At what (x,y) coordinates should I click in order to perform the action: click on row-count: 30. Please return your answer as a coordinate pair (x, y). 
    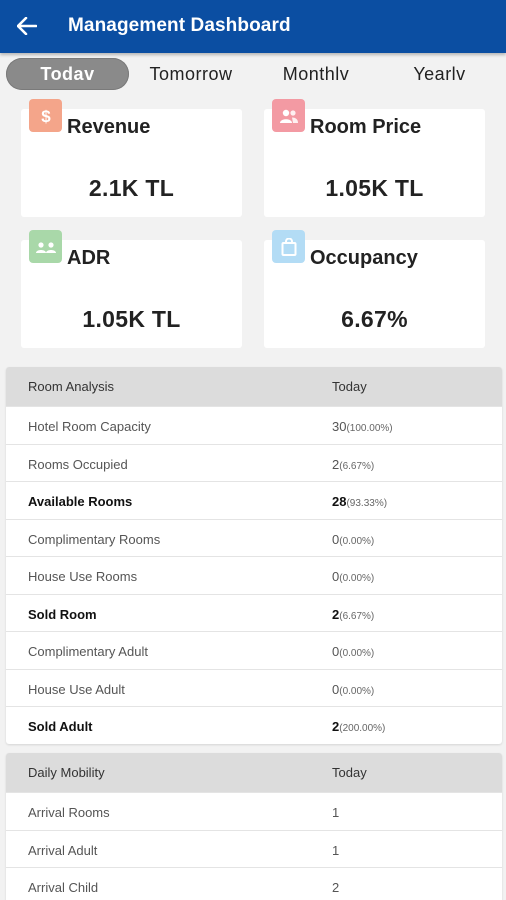
    Looking at the image, I should click on (339, 426).